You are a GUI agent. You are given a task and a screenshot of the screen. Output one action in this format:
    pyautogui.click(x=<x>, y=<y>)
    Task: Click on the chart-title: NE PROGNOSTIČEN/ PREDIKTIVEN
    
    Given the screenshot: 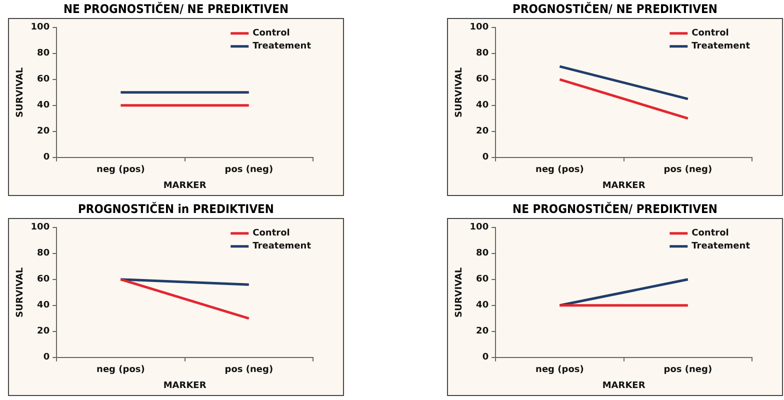 What is the action you would take?
    pyautogui.click(x=615, y=210)
    